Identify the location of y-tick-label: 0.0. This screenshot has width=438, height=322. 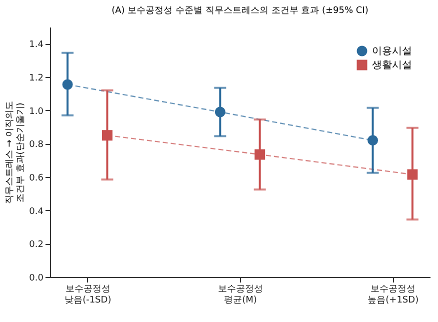
(36, 279).